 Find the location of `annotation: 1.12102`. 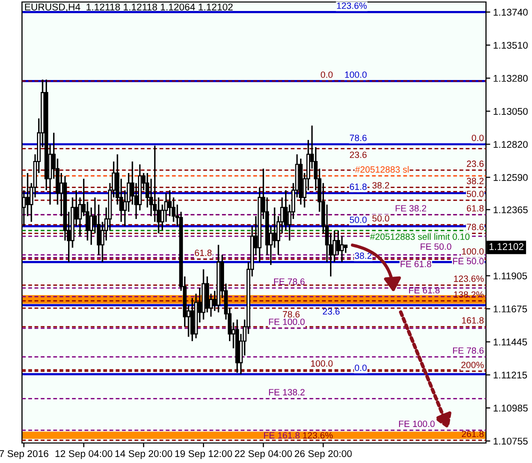

annotation: 1.12102 is located at coordinates (507, 246).